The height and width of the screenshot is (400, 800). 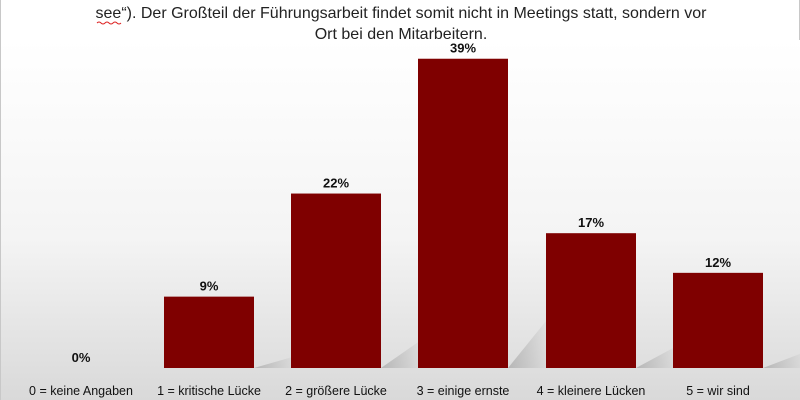 I want to click on spellcheck-underline, so click(x=109, y=23).